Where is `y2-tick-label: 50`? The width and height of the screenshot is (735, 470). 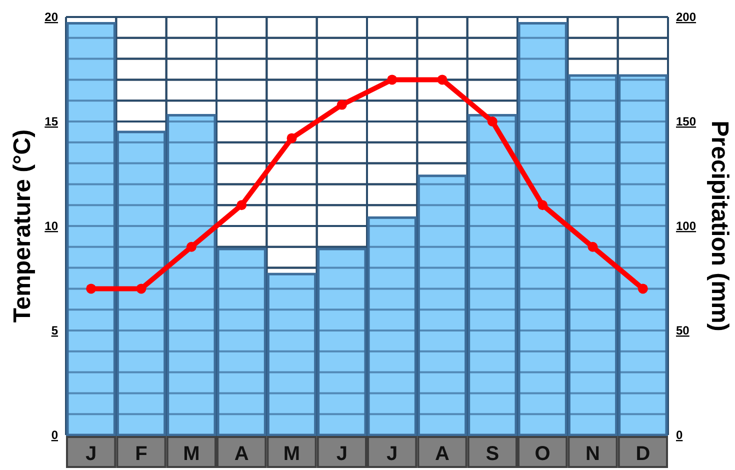
y2-tick-label: 50 is located at coordinates (683, 331).